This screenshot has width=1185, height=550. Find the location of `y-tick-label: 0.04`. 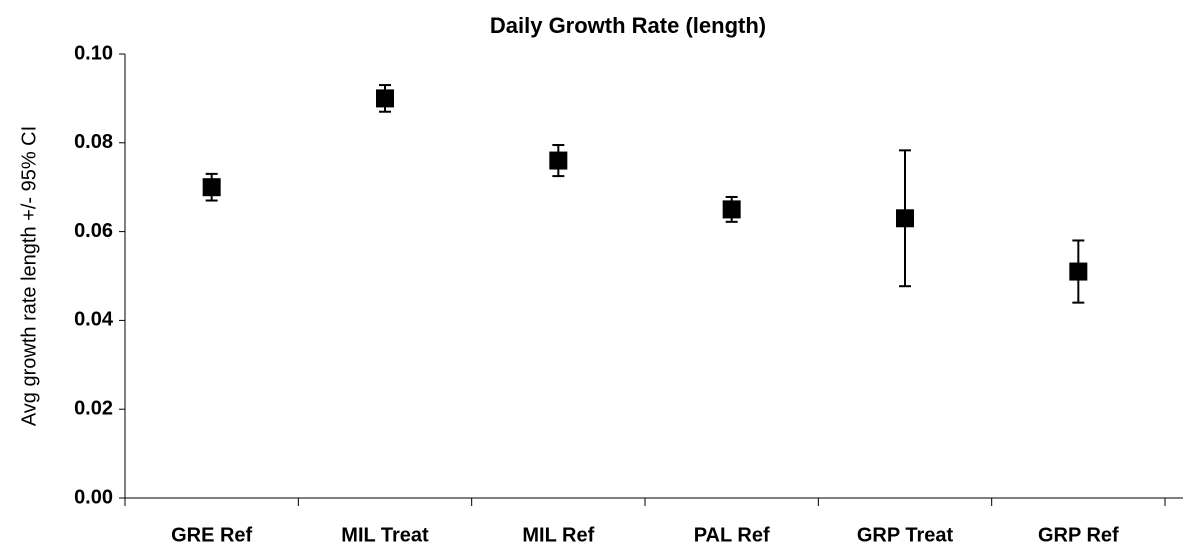

y-tick-label: 0.04 is located at coordinates (94, 320).